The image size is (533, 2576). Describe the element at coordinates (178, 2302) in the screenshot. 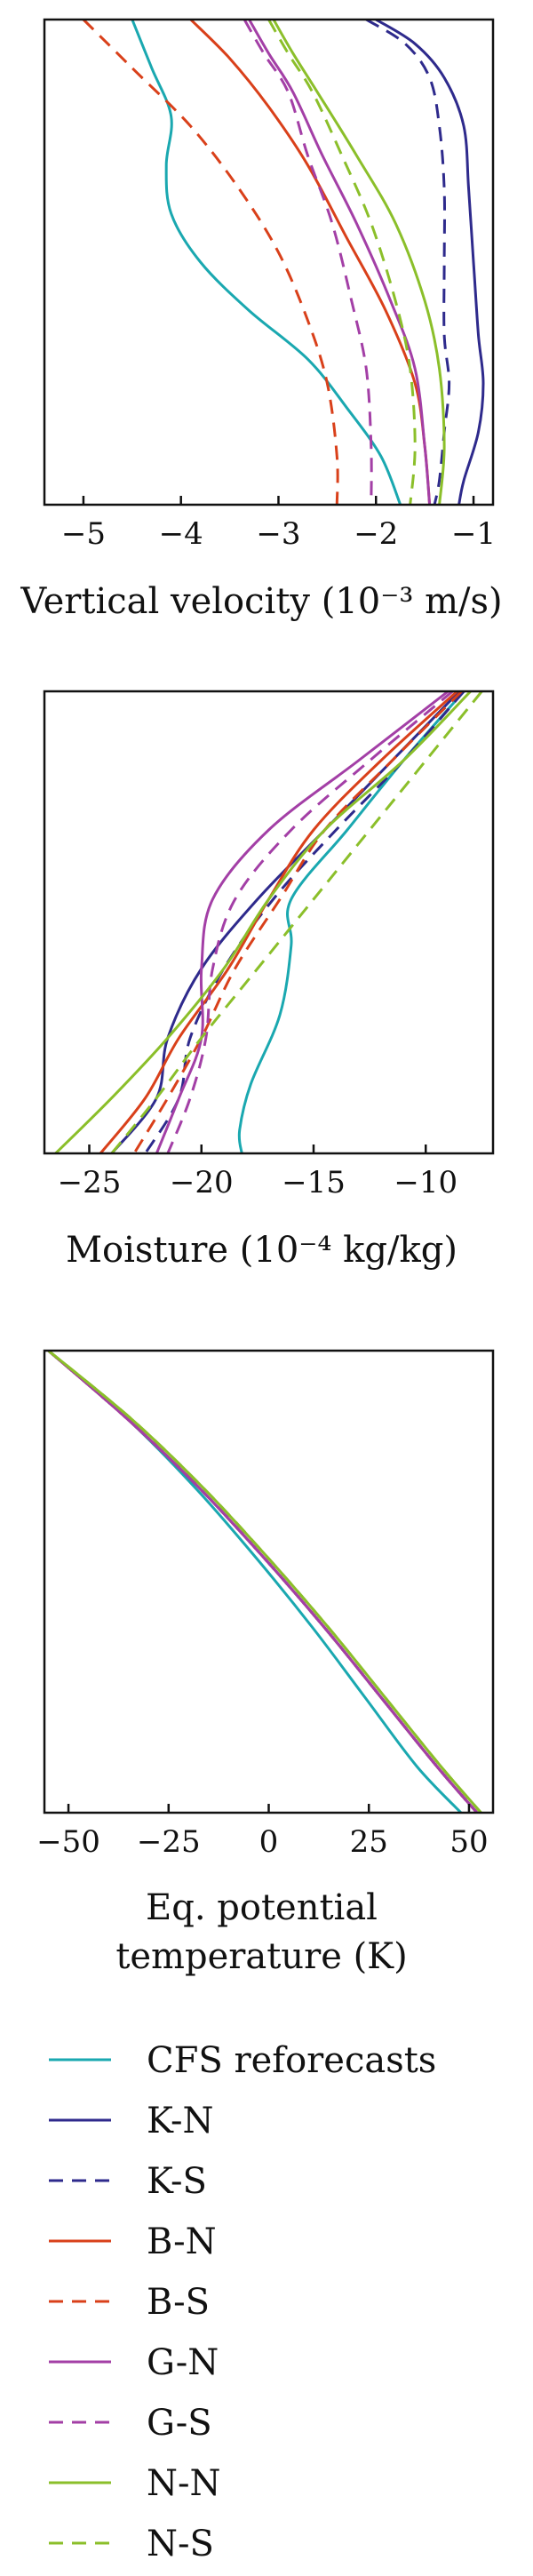

I see `legend-label: B-S` at that location.